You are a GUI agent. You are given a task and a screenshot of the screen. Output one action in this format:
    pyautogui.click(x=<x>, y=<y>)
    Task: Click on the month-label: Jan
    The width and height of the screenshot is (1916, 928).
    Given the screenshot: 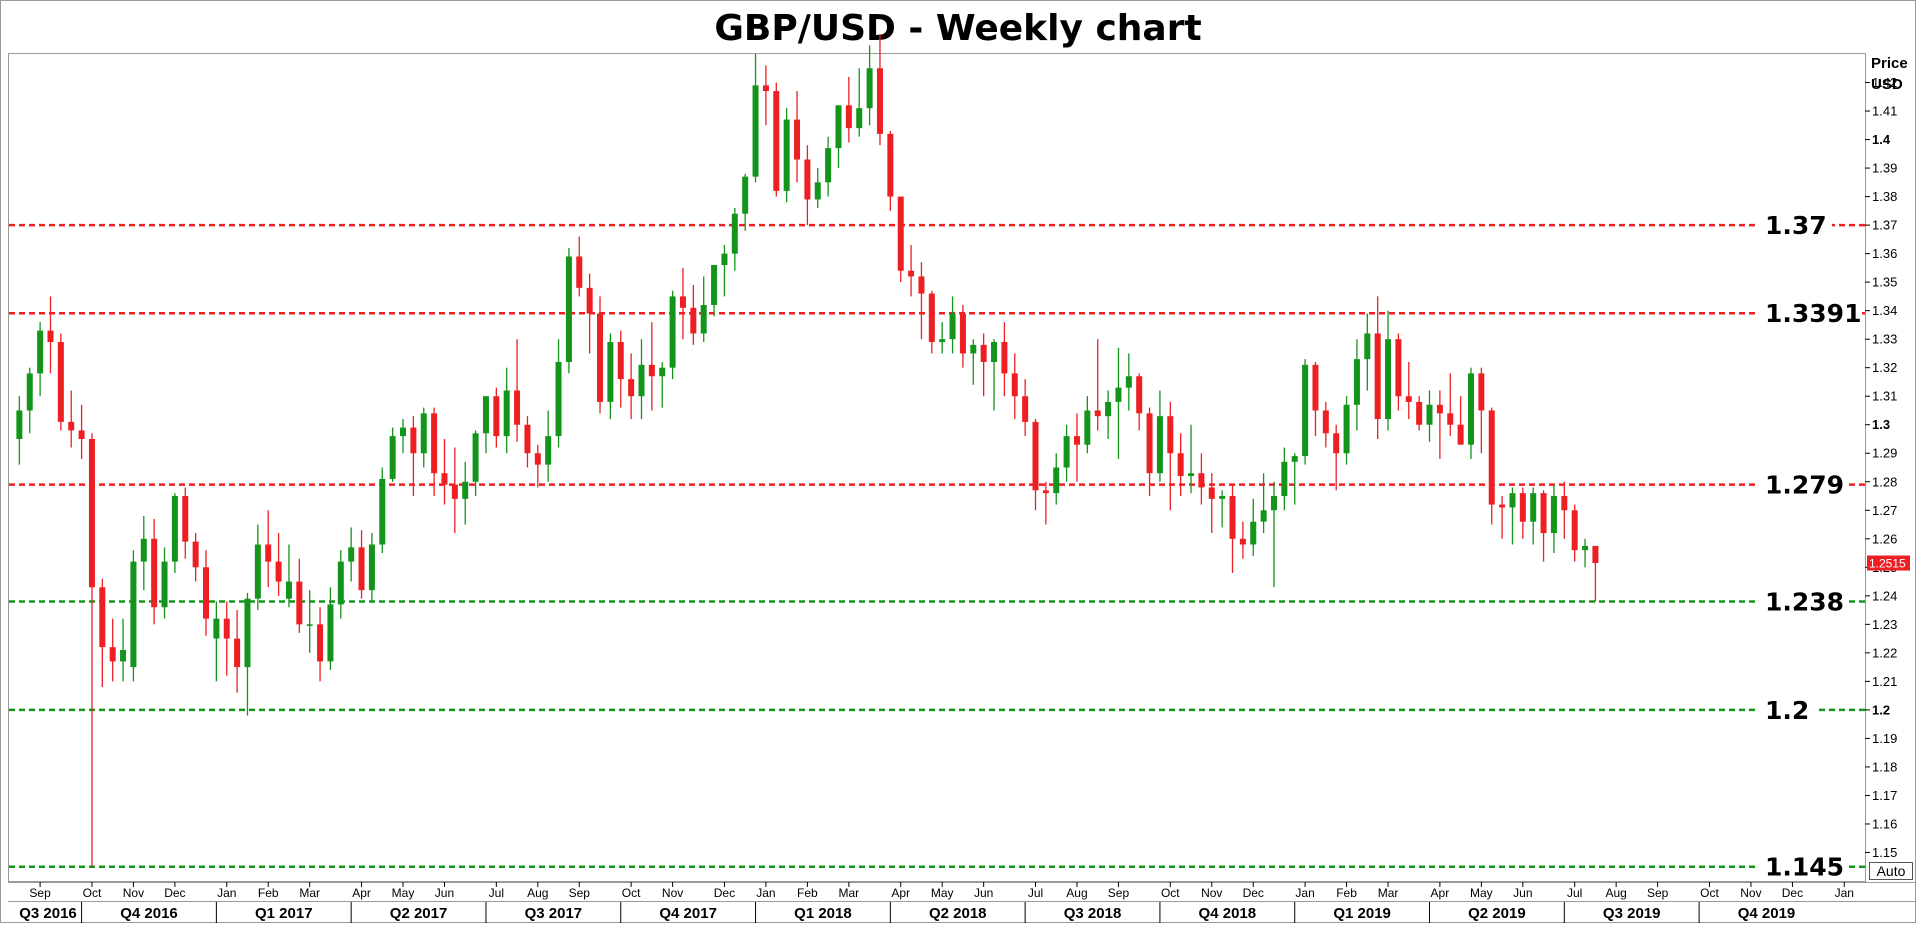 What is the action you would take?
    pyautogui.click(x=1304, y=893)
    